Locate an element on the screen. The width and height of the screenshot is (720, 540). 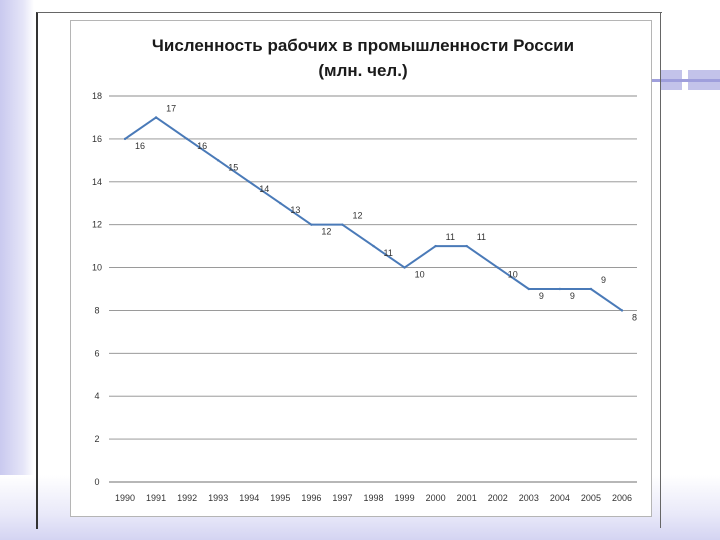
x-tick-label: 1999 is located at coordinates (405, 498).